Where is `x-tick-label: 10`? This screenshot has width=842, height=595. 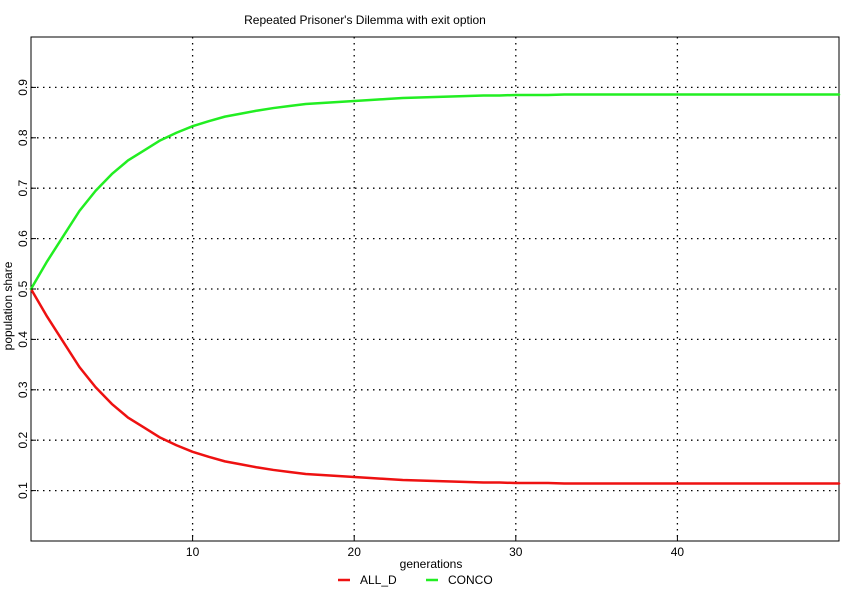
x-tick-label: 10 is located at coordinates (193, 552).